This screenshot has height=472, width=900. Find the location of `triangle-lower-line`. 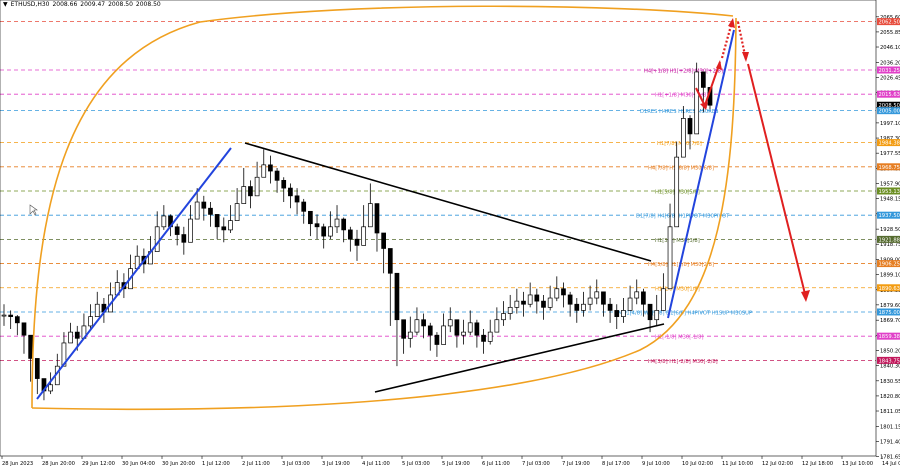

triangle-lower-line is located at coordinates (519, 358).